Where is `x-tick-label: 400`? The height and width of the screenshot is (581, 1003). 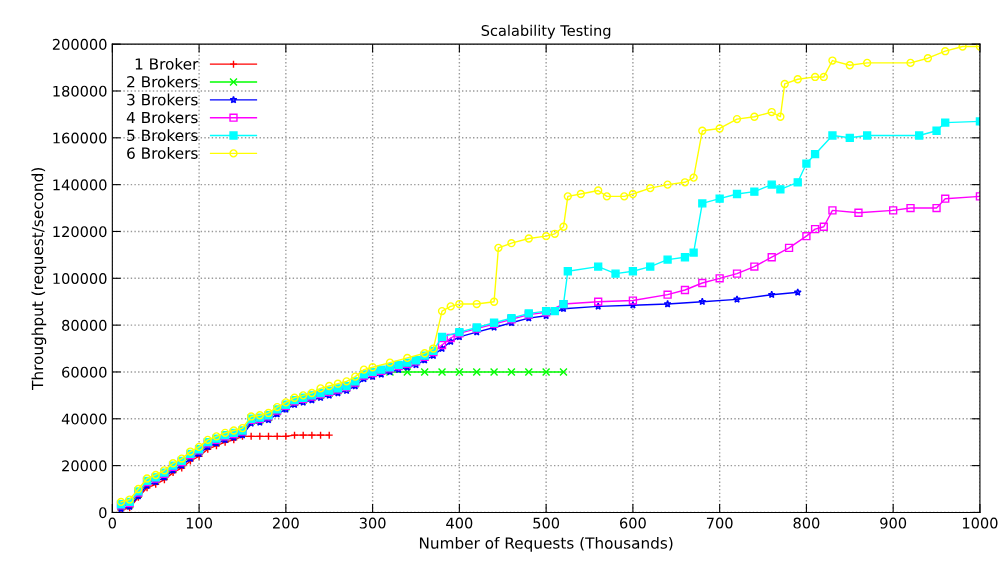
x-tick-label: 400 is located at coordinates (459, 523).